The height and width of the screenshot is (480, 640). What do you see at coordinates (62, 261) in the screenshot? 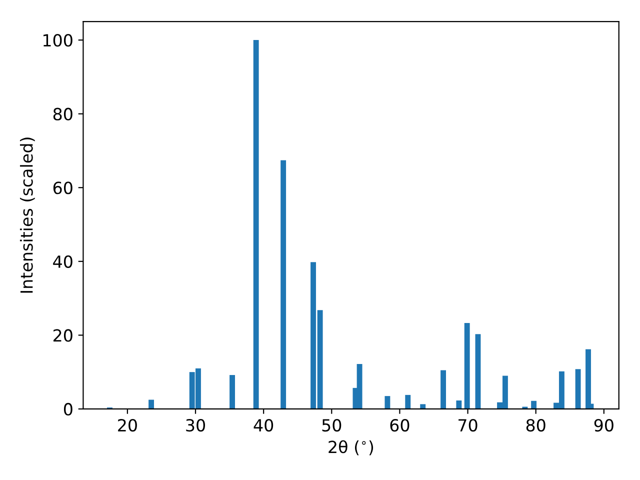
I see `y-tick-label: 40` at bounding box center [62, 261].